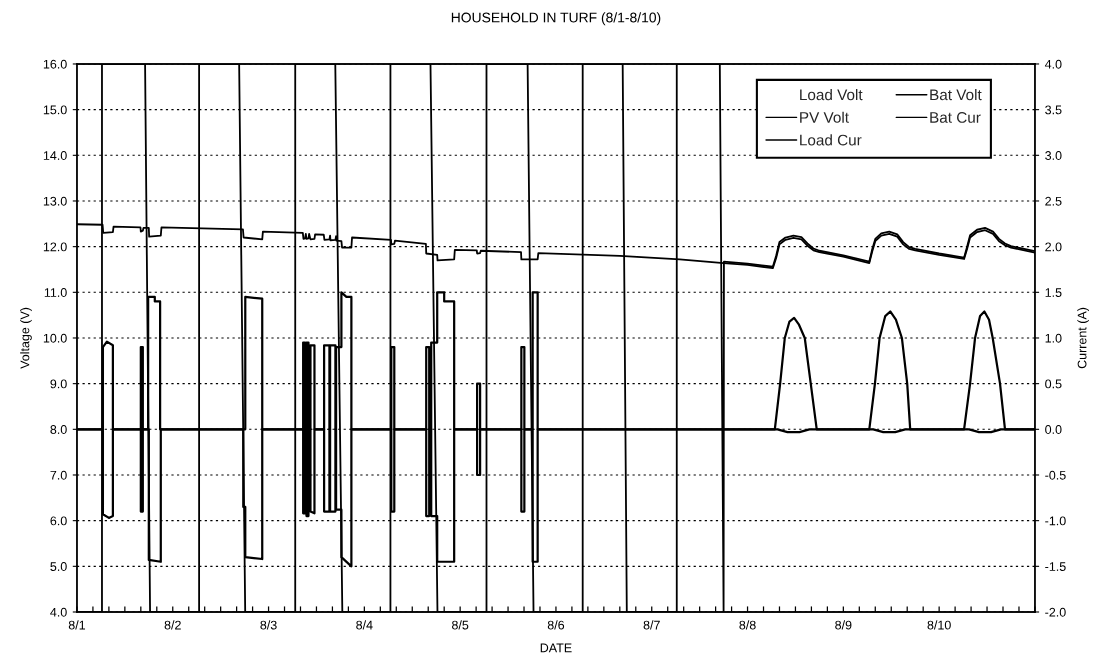 Image resolution: width=1101 pixels, height=672 pixels. Describe the element at coordinates (55, 338) in the screenshot. I see `y-tick-label: 10.0` at that location.